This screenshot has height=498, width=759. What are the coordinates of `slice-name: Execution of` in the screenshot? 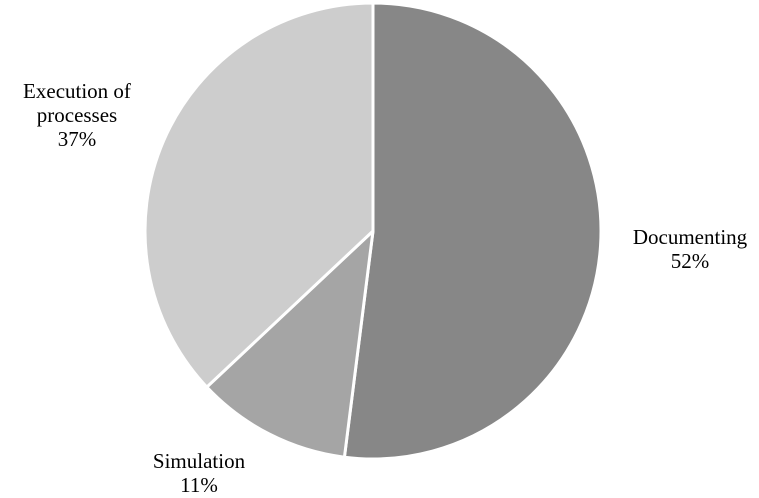 It's located at (77, 91).